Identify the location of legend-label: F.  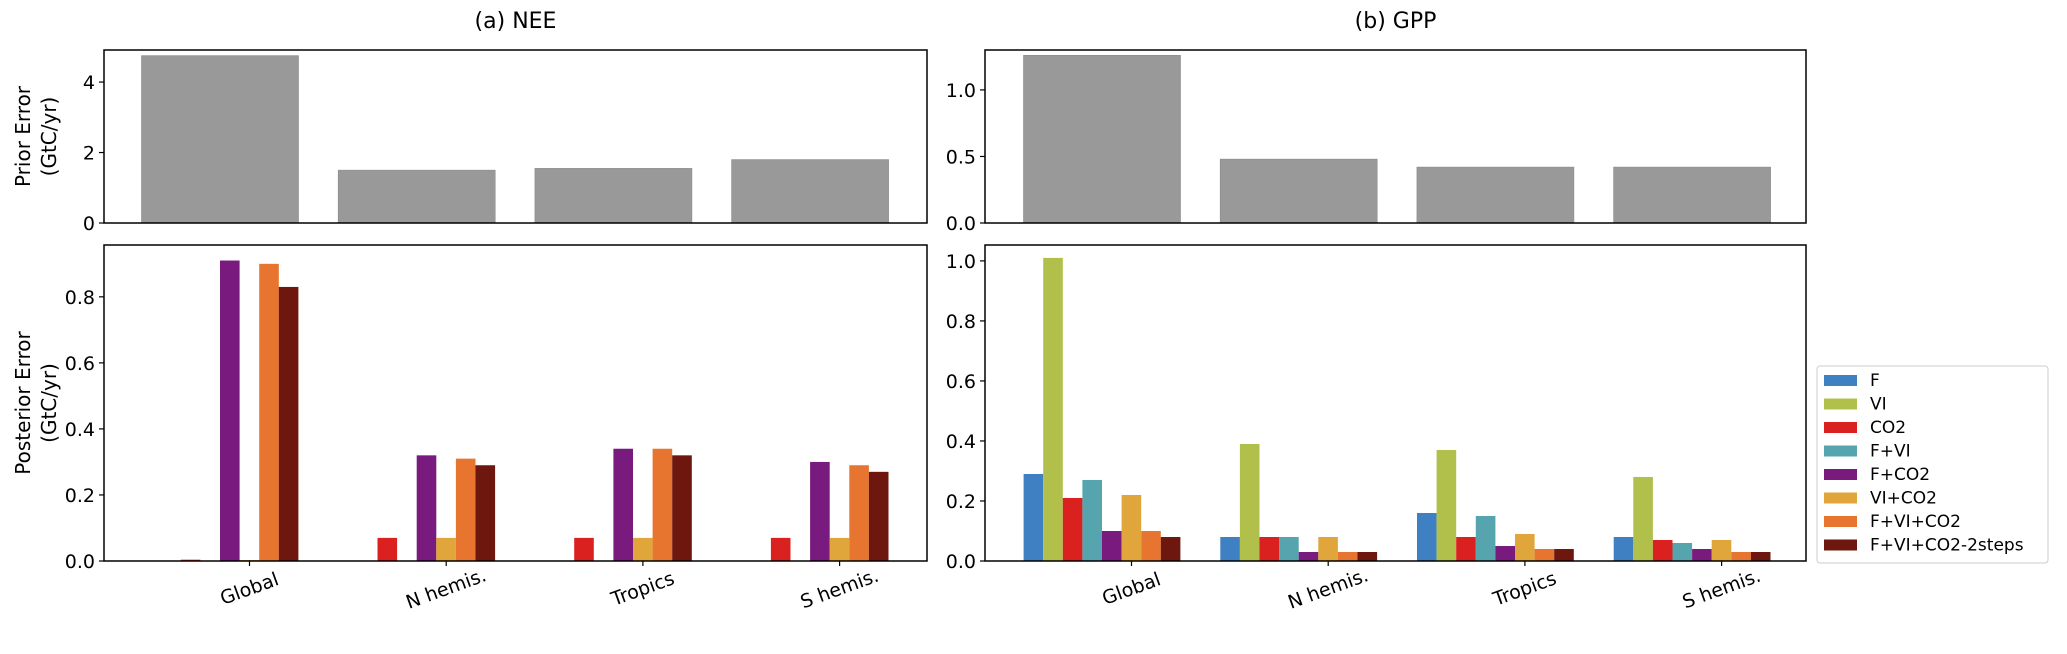
(1875, 381).